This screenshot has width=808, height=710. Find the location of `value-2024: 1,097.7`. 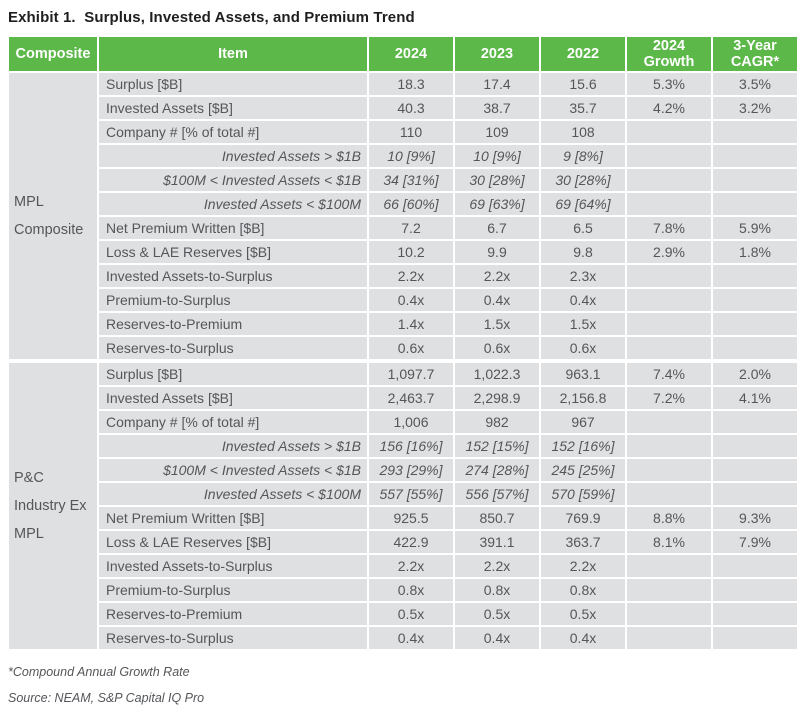

value-2024: 1,097.7 is located at coordinates (411, 374).